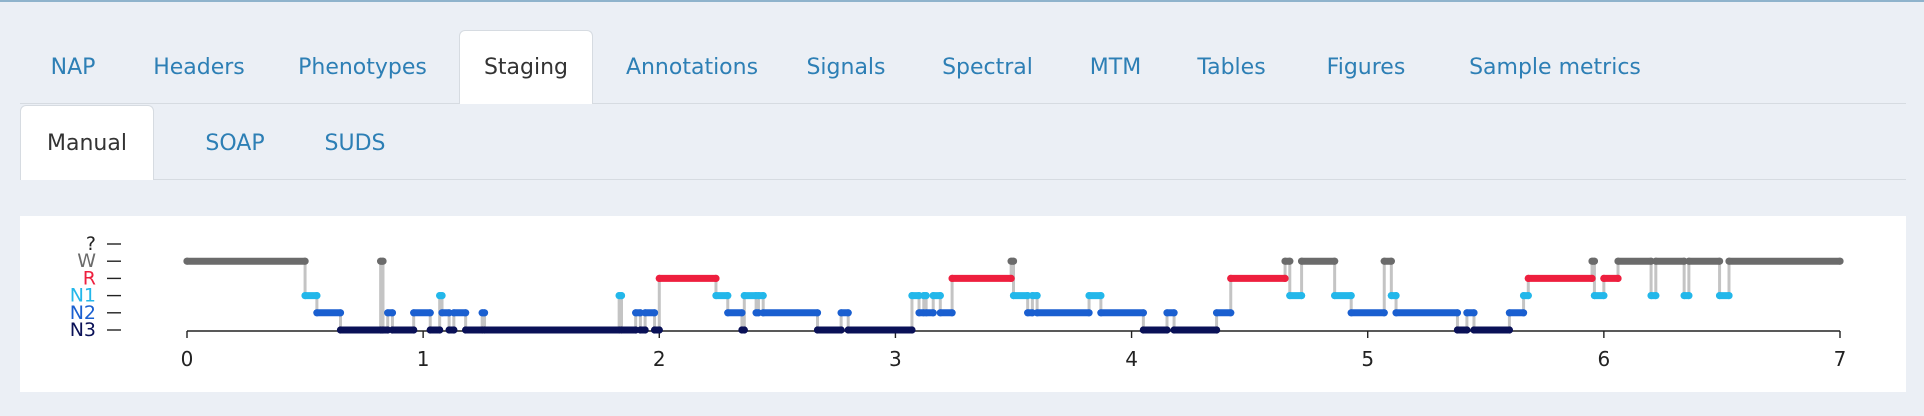 This screenshot has height=416, width=1924. What do you see at coordinates (423, 359) in the screenshot?
I see `x-tick-label: 1` at bounding box center [423, 359].